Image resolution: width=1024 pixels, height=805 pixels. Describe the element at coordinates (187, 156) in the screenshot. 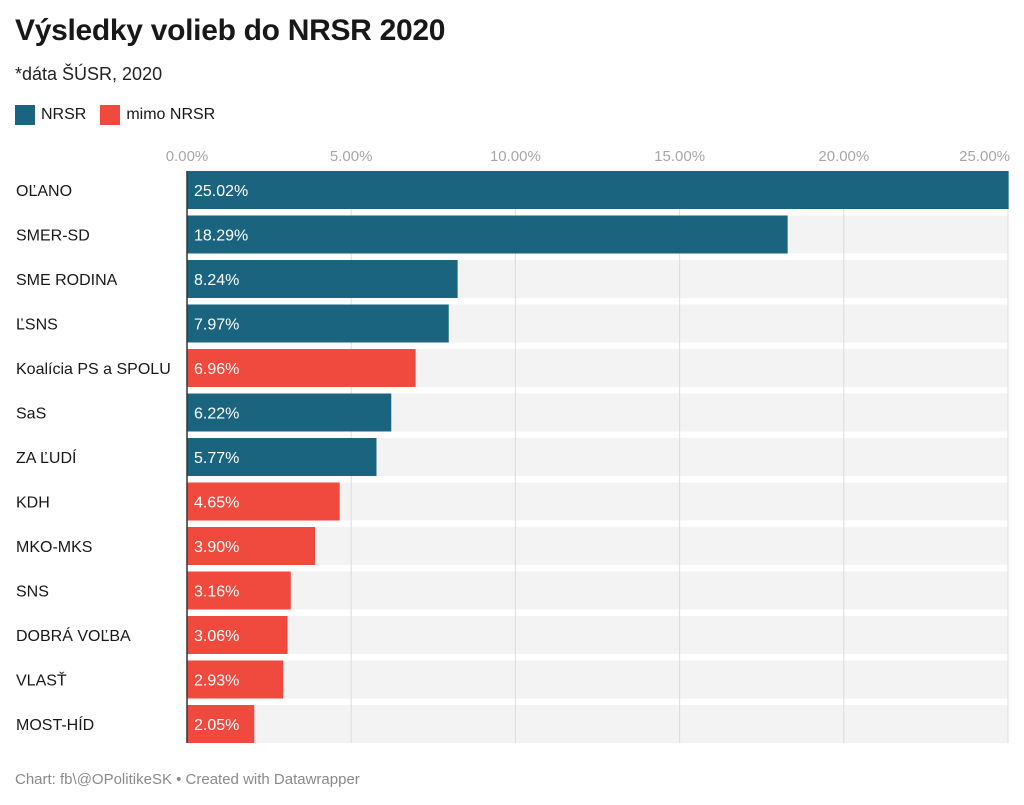

I see `x-tick-label: 0.00%` at that location.